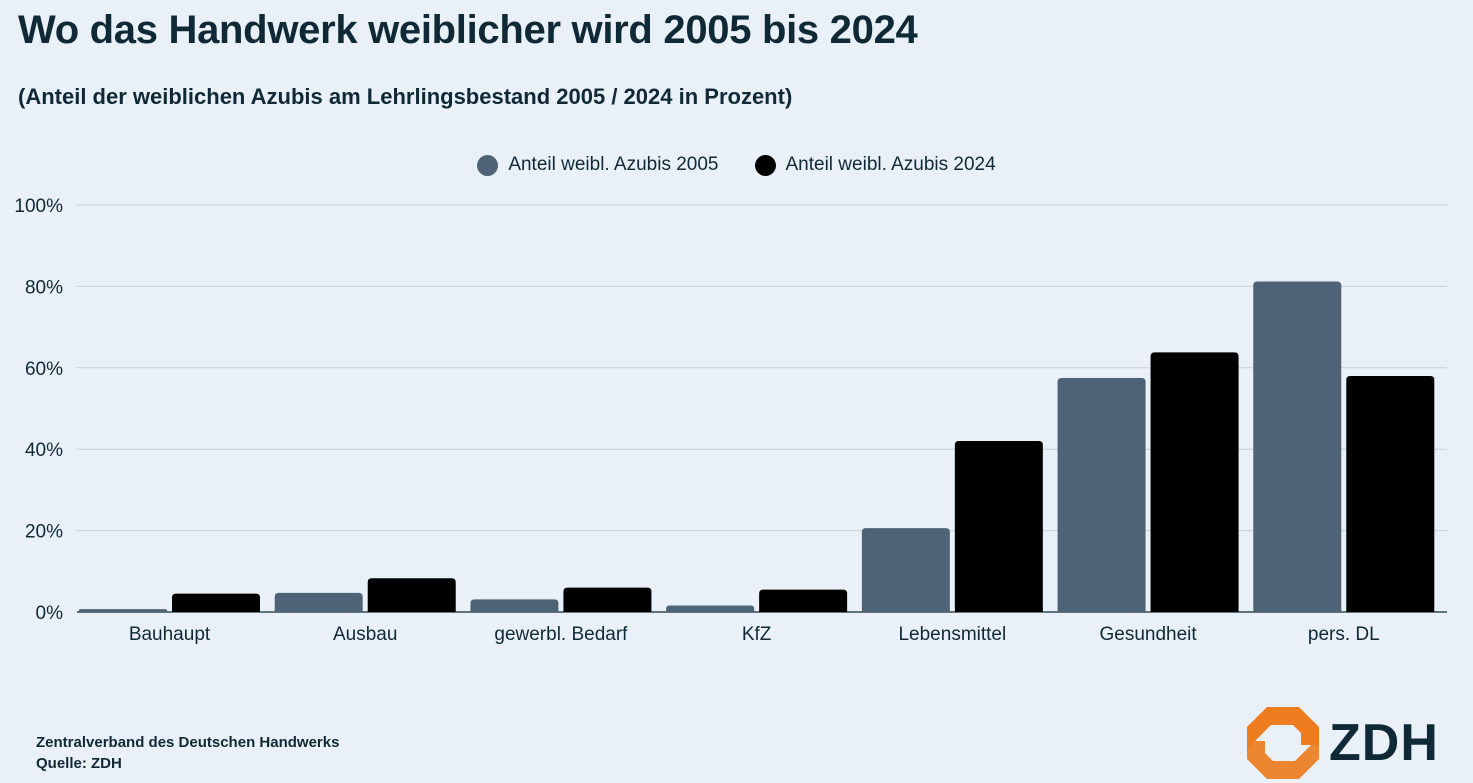 The image size is (1473, 783). I want to click on zdh-logo: ZDH, so click(1342, 743).